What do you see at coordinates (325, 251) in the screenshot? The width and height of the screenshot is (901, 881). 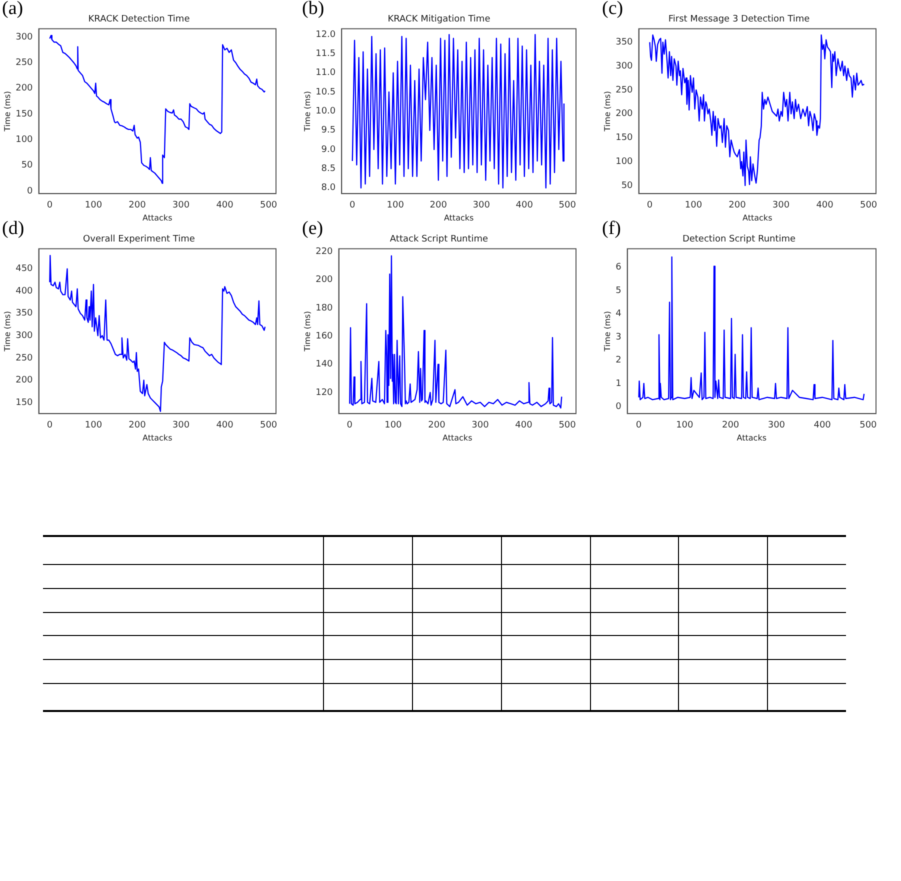 I see `y-tick-label: 220` at bounding box center [325, 251].